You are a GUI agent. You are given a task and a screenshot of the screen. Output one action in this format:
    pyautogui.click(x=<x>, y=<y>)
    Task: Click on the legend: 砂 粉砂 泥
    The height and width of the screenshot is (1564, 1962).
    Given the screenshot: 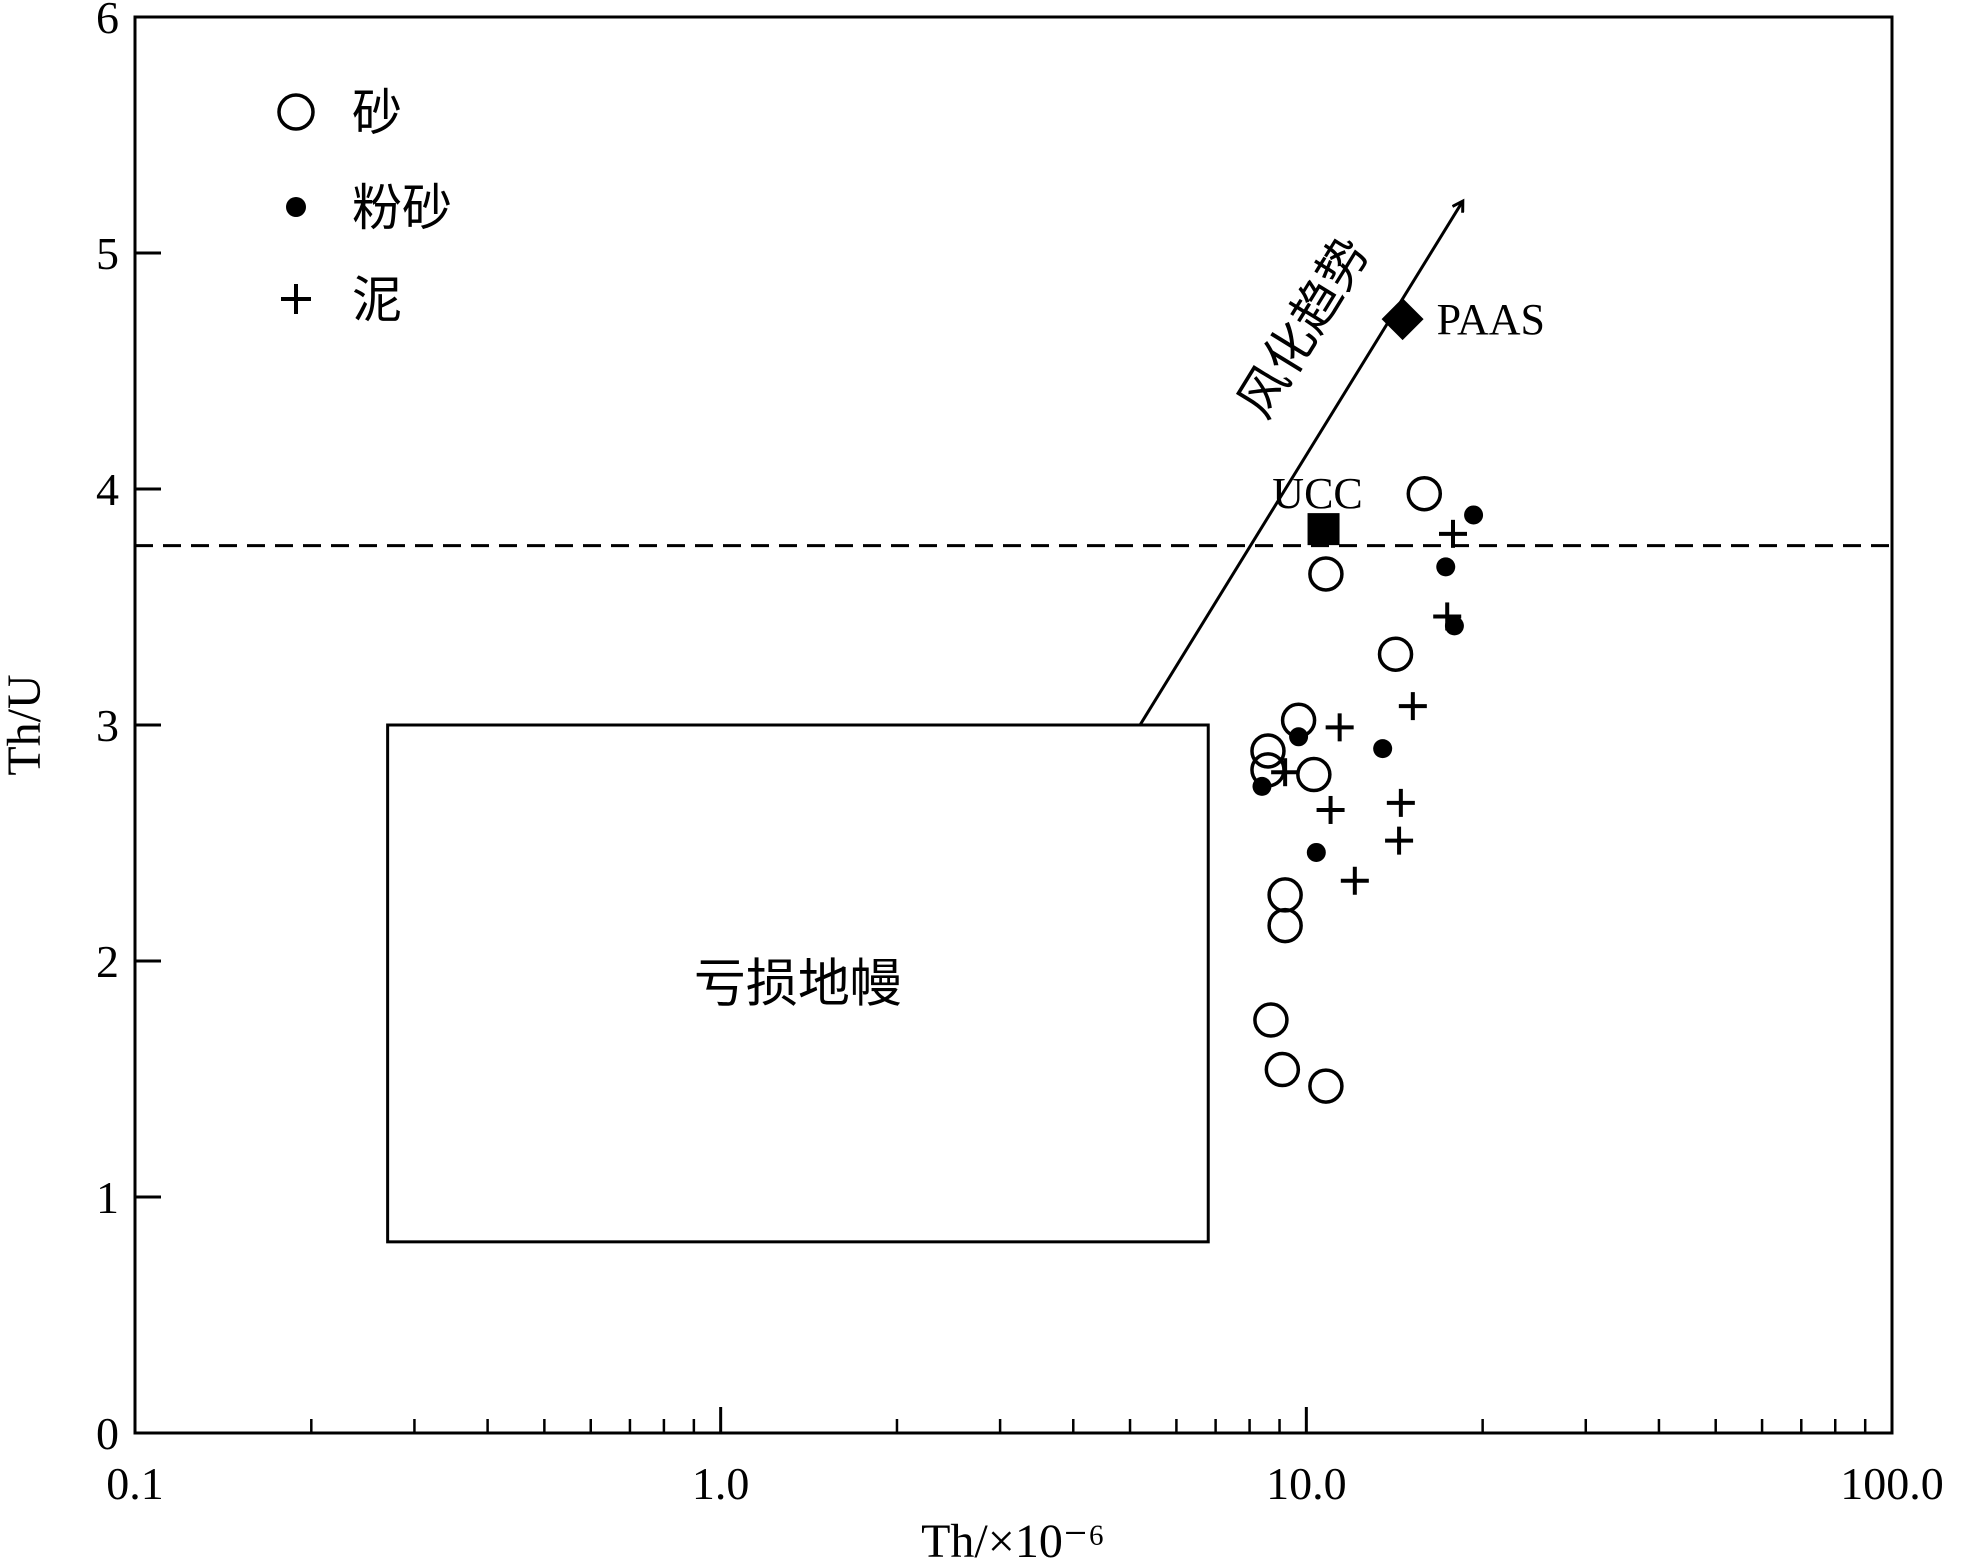 What is the action you would take?
    pyautogui.click(x=364, y=206)
    